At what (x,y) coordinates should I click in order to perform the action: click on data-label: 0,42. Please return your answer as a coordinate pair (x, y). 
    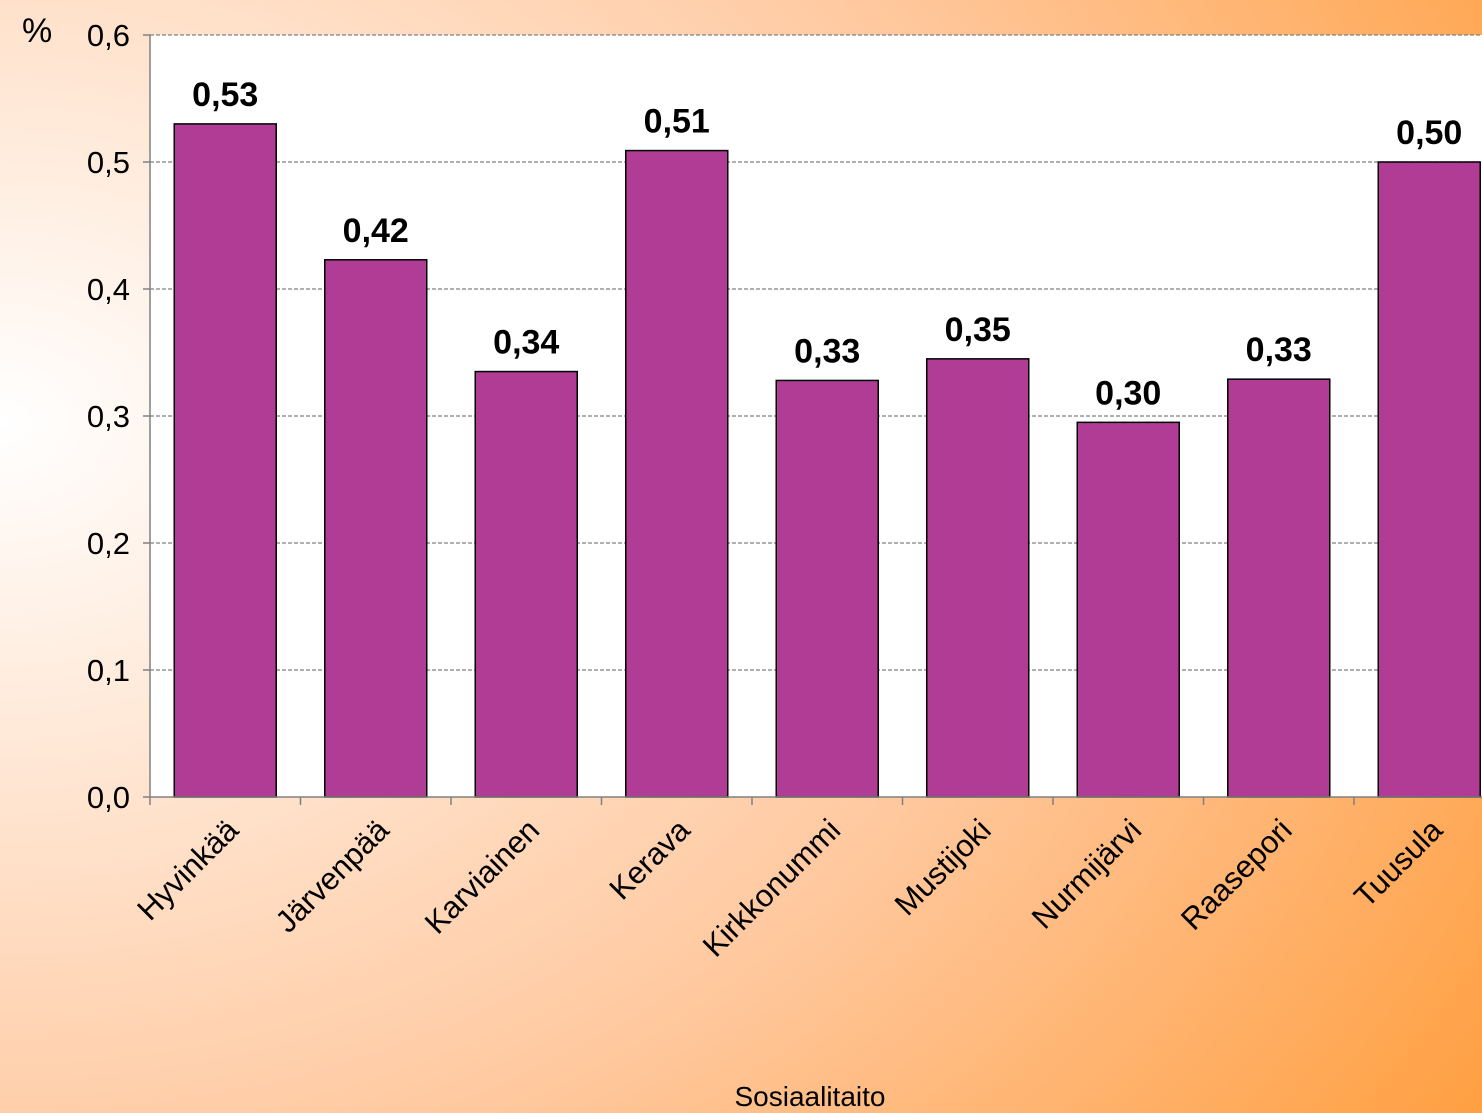
    Looking at the image, I should click on (376, 231).